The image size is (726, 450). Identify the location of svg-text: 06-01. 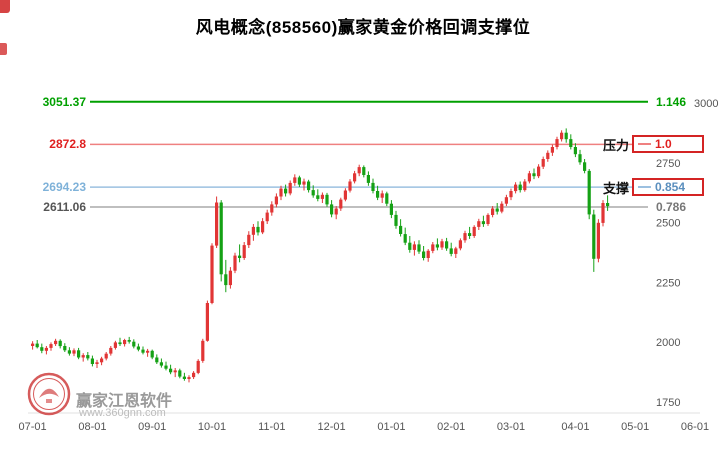
(695, 427).